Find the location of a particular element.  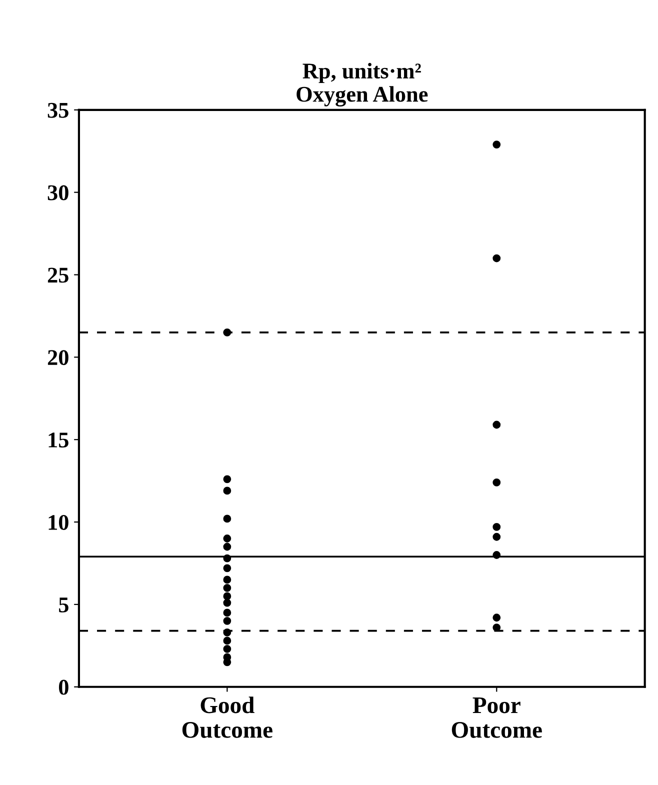

x-tick-label: Good Outcome is located at coordinates (227, 717).